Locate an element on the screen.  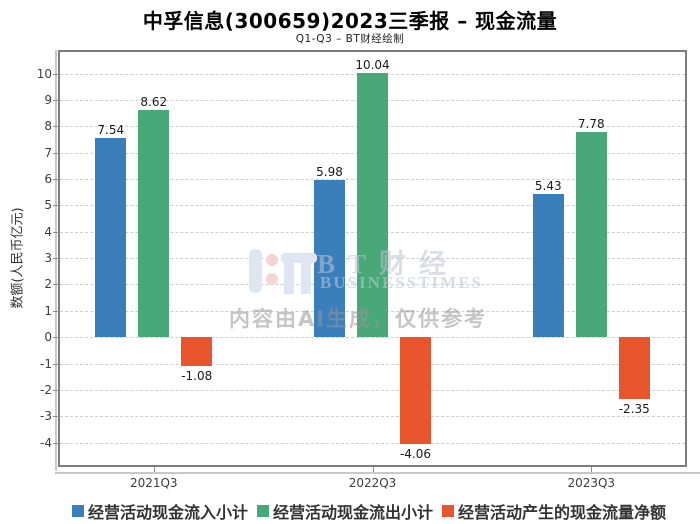
chart-subtitle: Q1-Q3 – BT财经绘制 is located at coordinates (350, 39).